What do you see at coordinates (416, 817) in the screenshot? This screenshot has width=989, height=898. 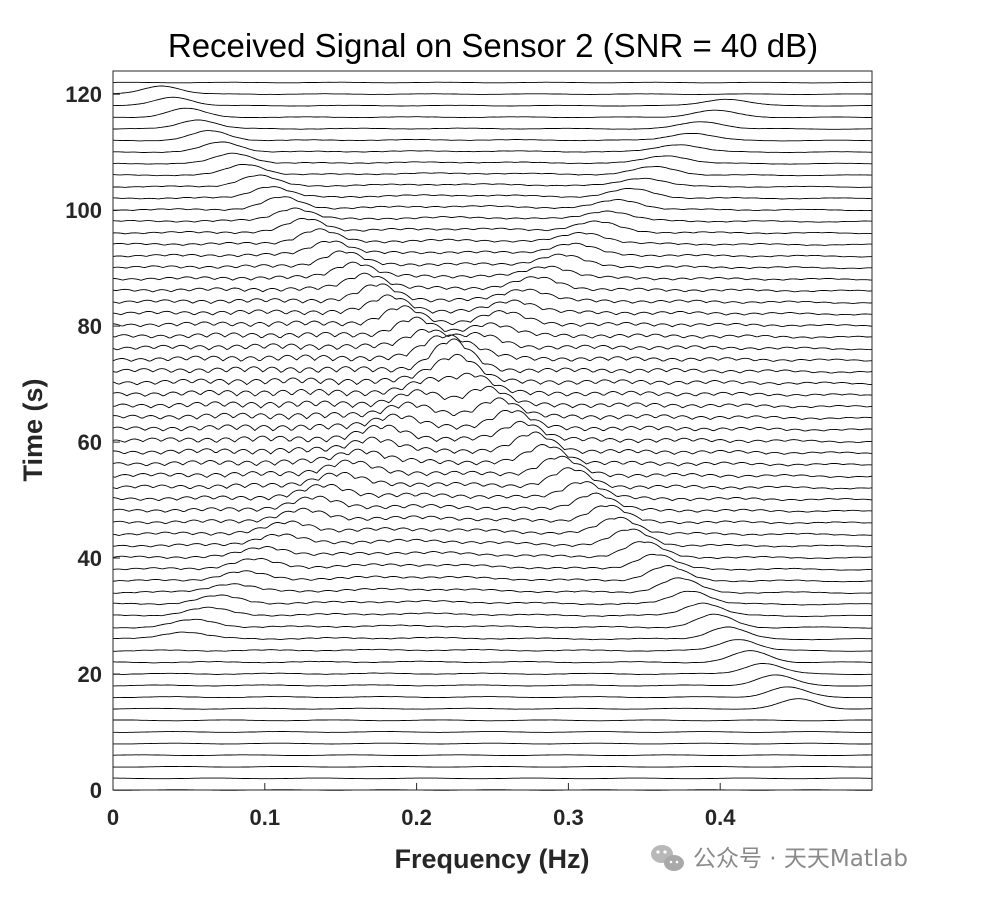 I see `x-tick-label: 0.2` at bounding box center [416, 817].